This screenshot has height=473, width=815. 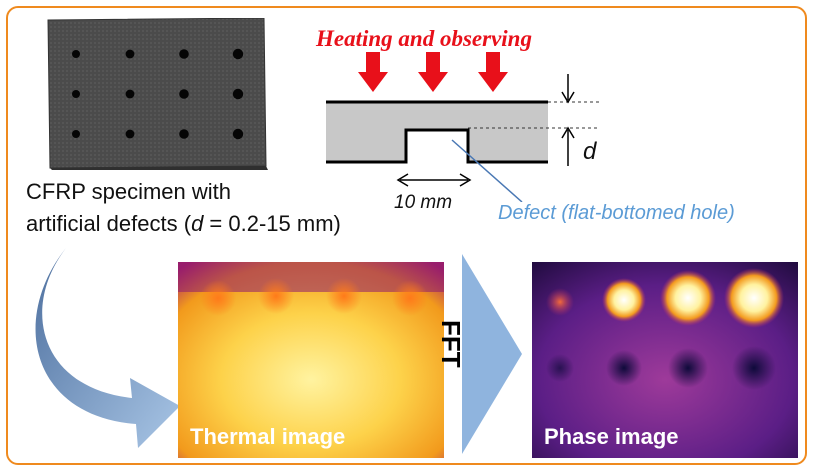 What do you see at coordinates (616, 213) in the screenshot?
I see `defect-label: Defect (flat-bottomed hole)` at bounding box center [616, 213].